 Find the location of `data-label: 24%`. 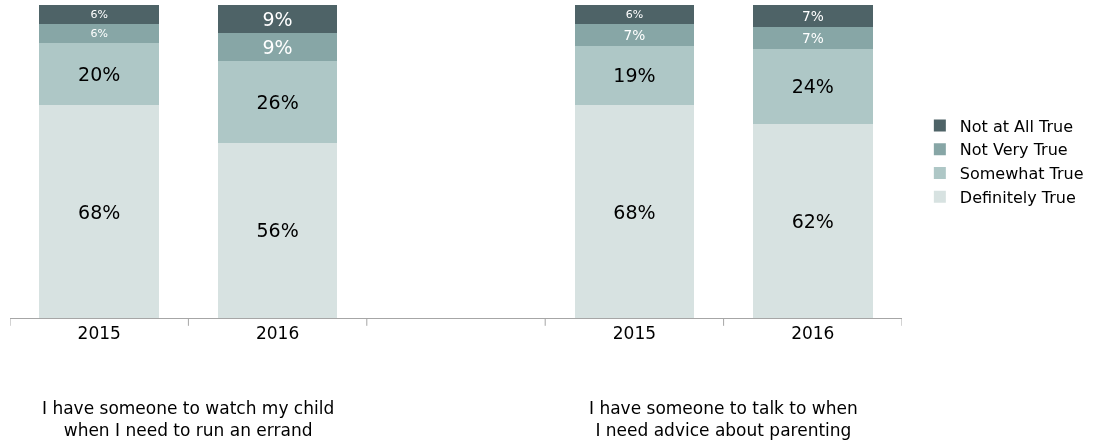

data-label: 24% is located at coordinates (812, 86).